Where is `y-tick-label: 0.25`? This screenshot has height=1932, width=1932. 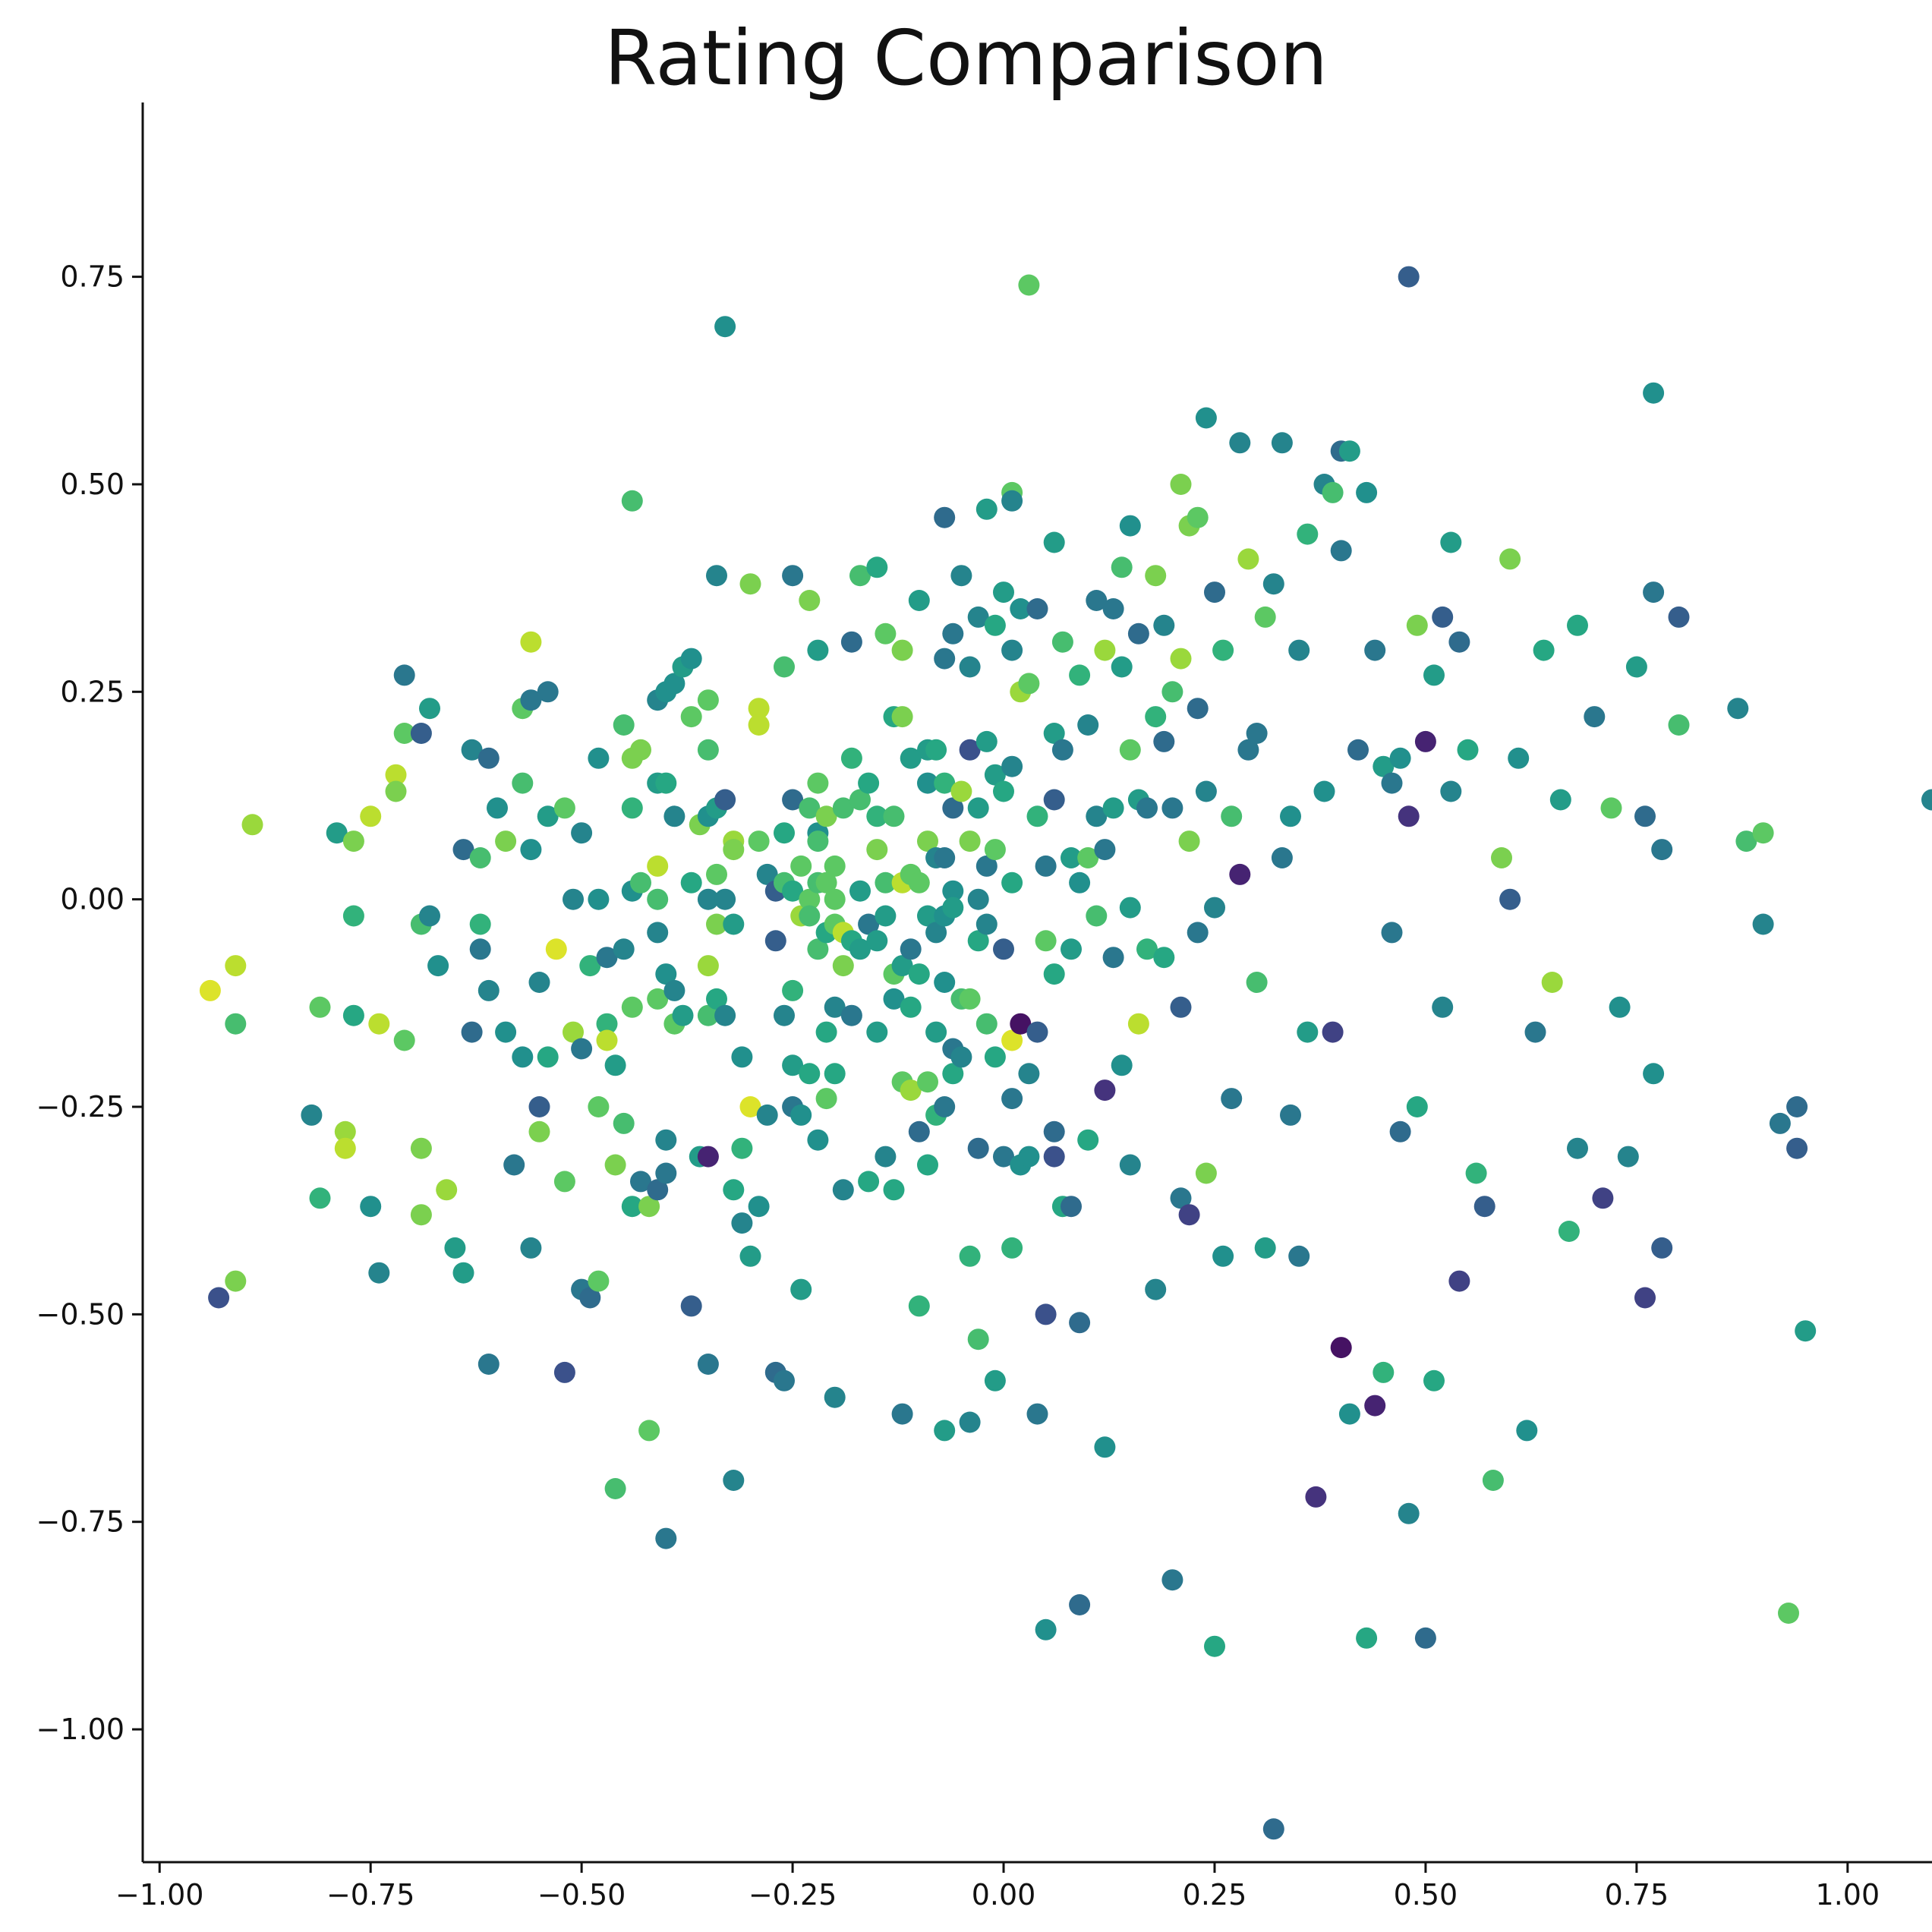 y-tick-label: 0.25 is located at coordinates (92, 692).